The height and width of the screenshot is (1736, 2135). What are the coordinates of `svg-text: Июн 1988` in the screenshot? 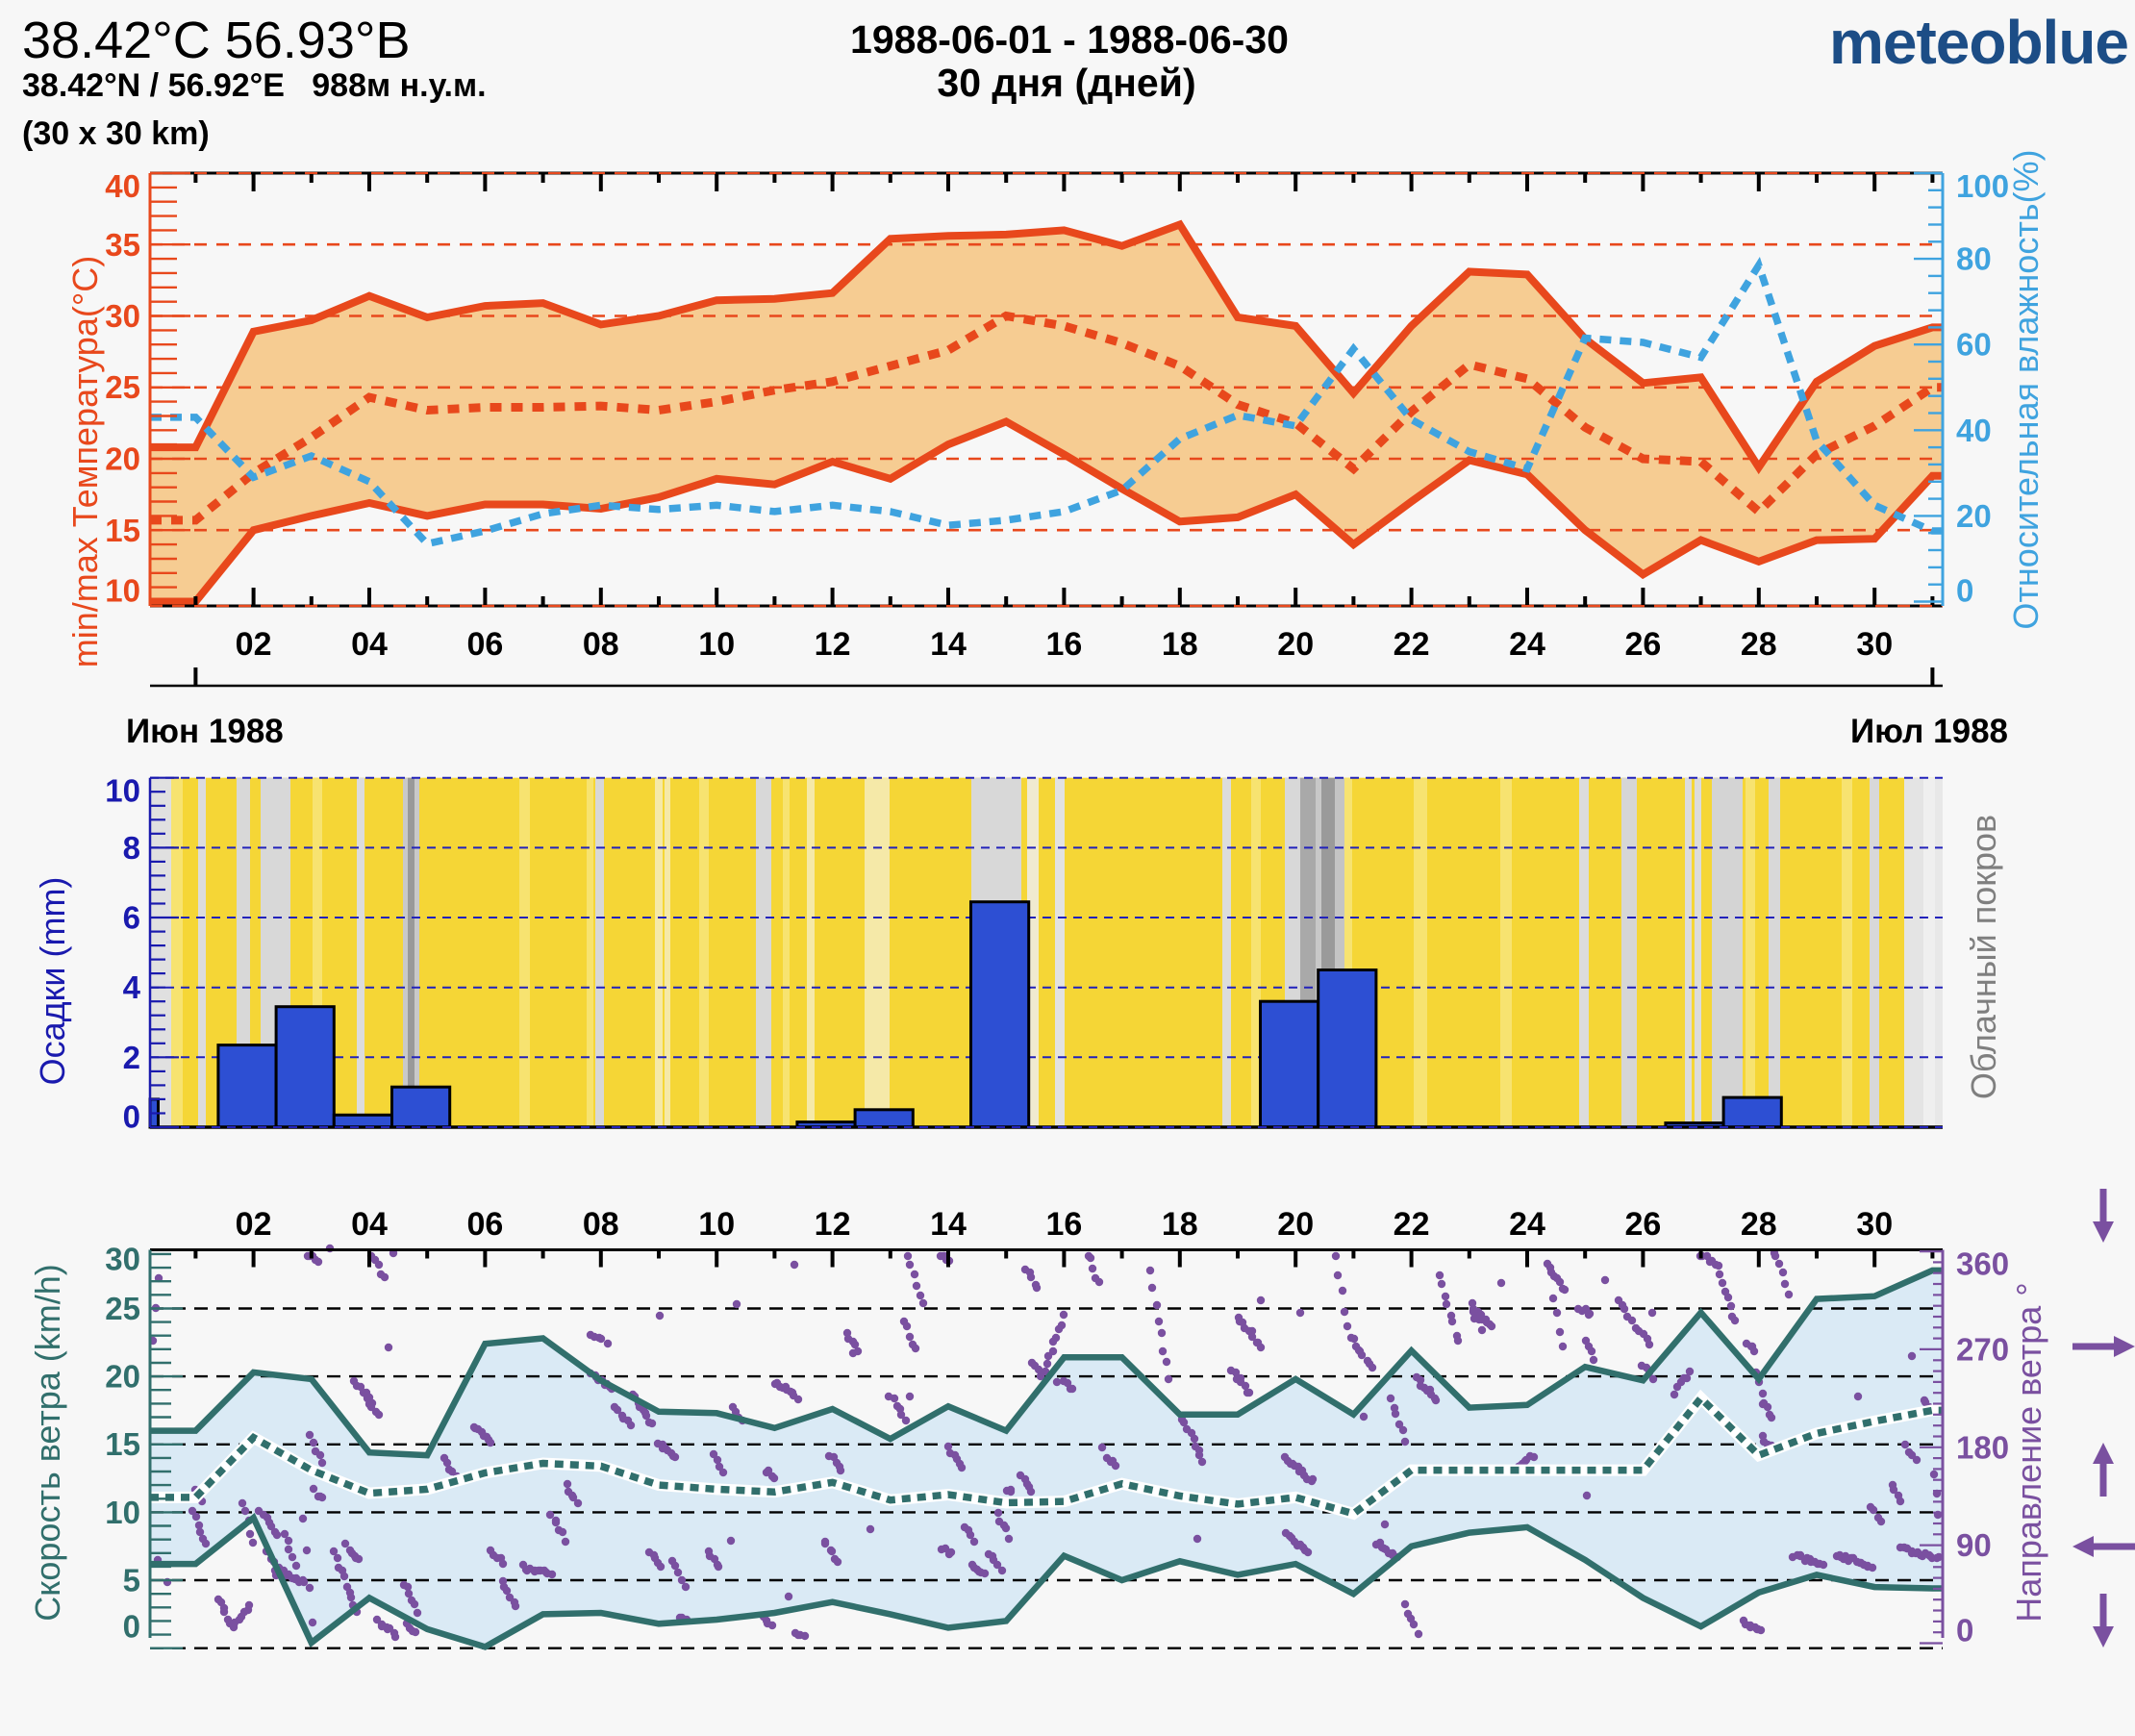 It's located at (205, 731).